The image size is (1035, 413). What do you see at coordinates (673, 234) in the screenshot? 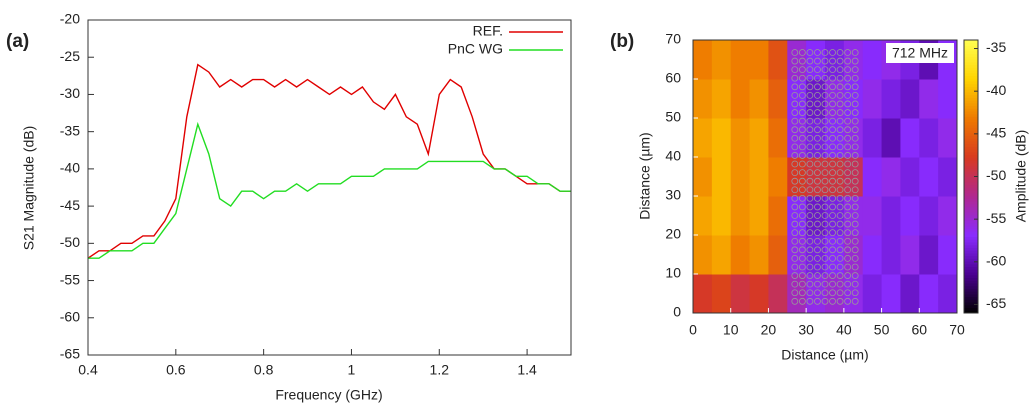
I see `y-tick-label: 20` at bounding box center [673, 234].